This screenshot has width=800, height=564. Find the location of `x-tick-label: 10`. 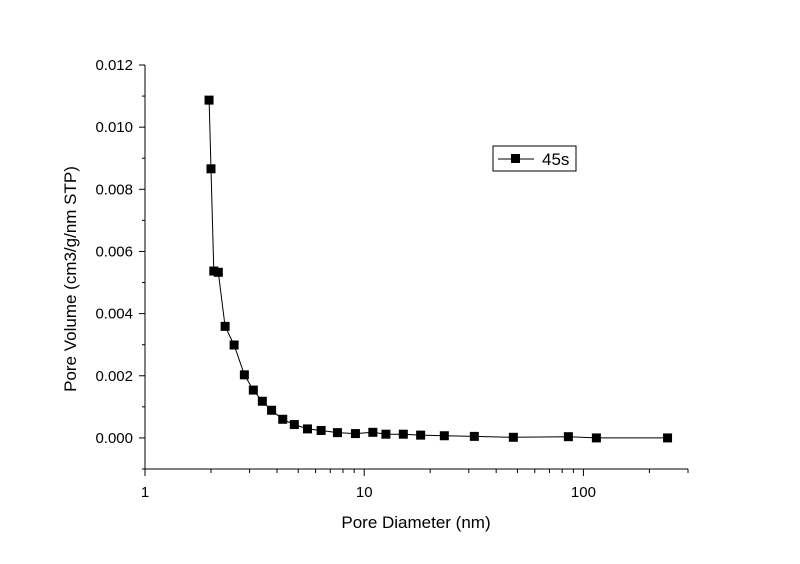

x-tick-label: 10 is located at coordinates (364, 492).